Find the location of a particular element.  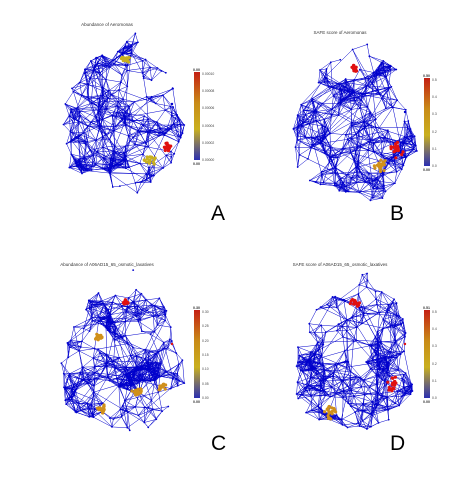

network-graph is located at coordinates (124, 113).